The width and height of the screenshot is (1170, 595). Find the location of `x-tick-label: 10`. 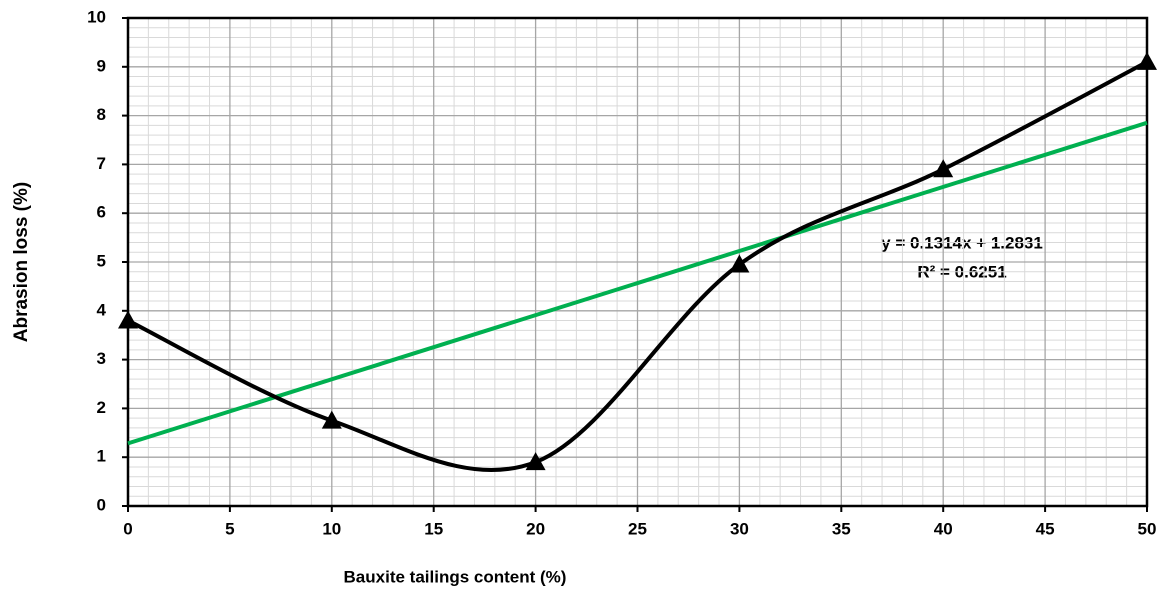

x-tick-label: 10 is located at coordinates (331, 528).